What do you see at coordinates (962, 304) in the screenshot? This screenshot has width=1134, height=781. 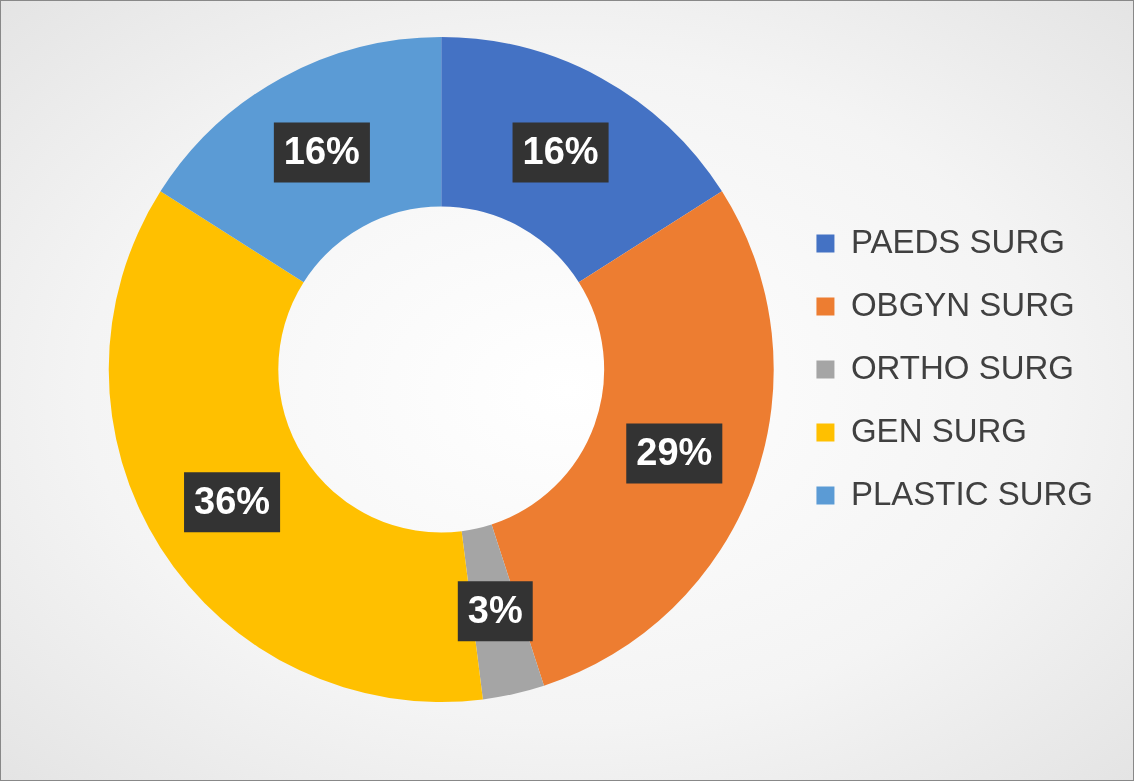 I see `legend-label: OBGYN SURG` at bounding box center [962, 304].